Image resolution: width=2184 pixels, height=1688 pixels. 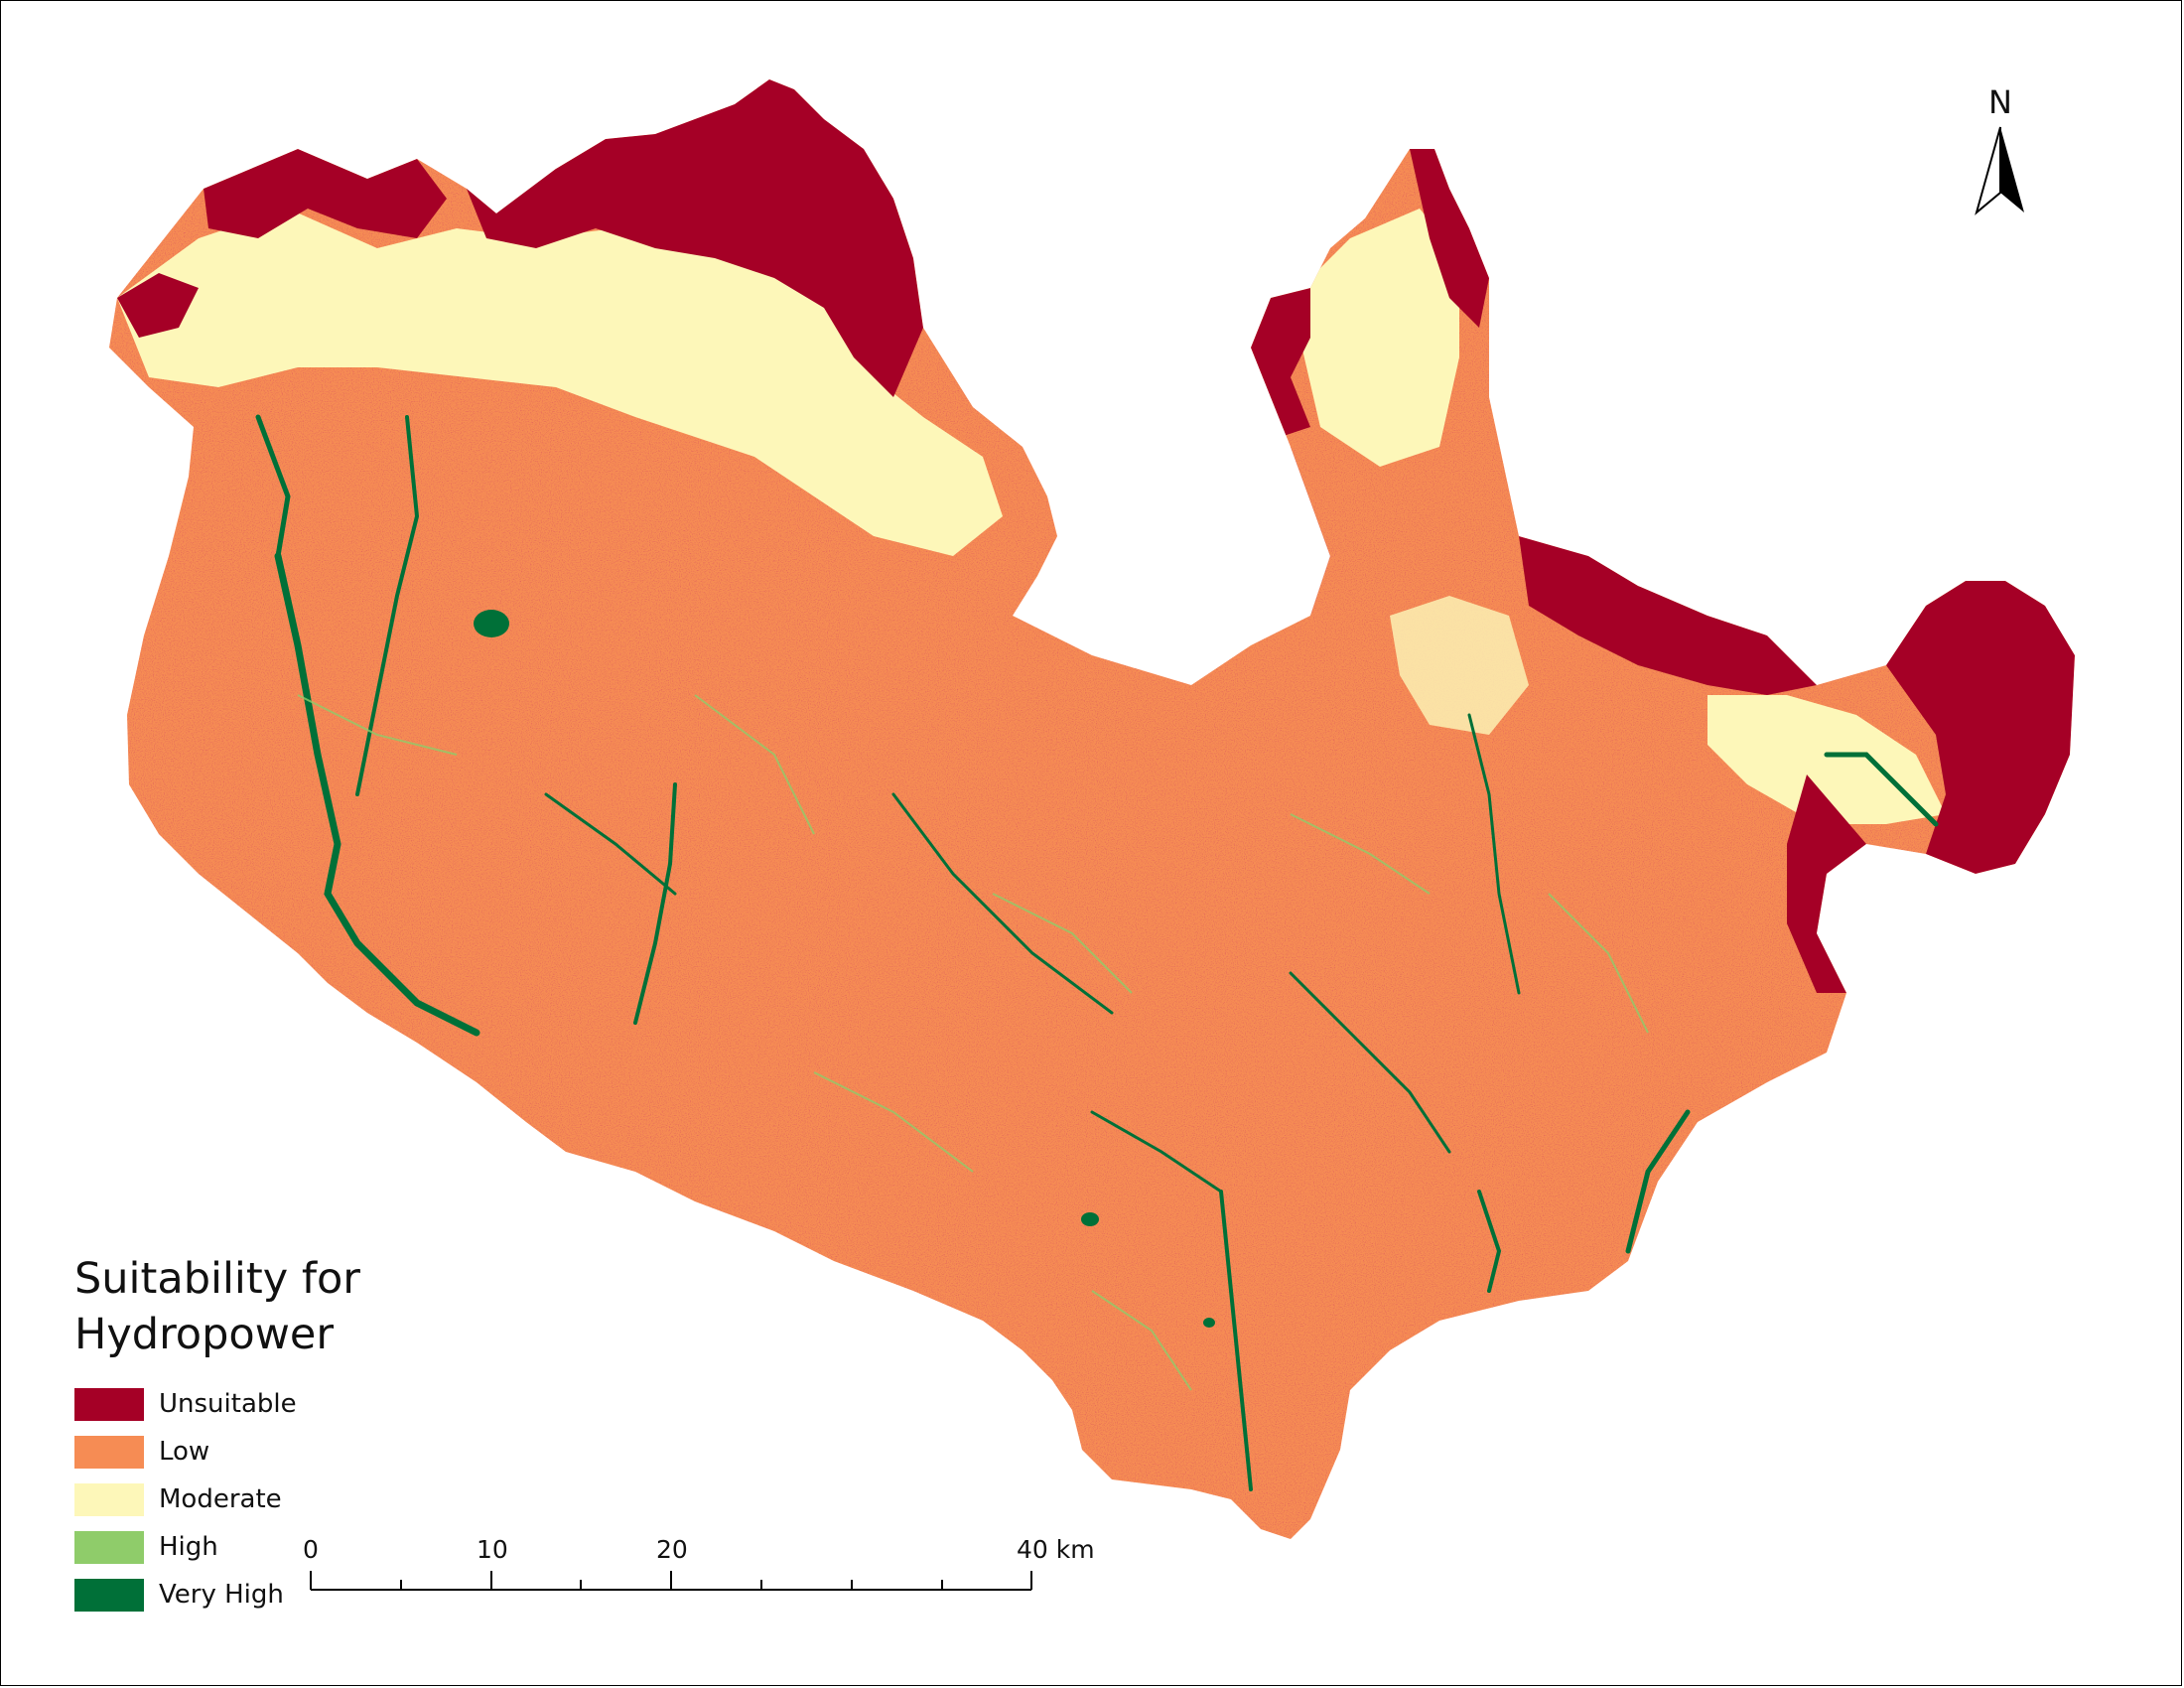 What do you see at coordinates (1056, 1549) in the screenshot?
I see `scale-label-40-km: 40 km` at bounding box center [1056, 1549].